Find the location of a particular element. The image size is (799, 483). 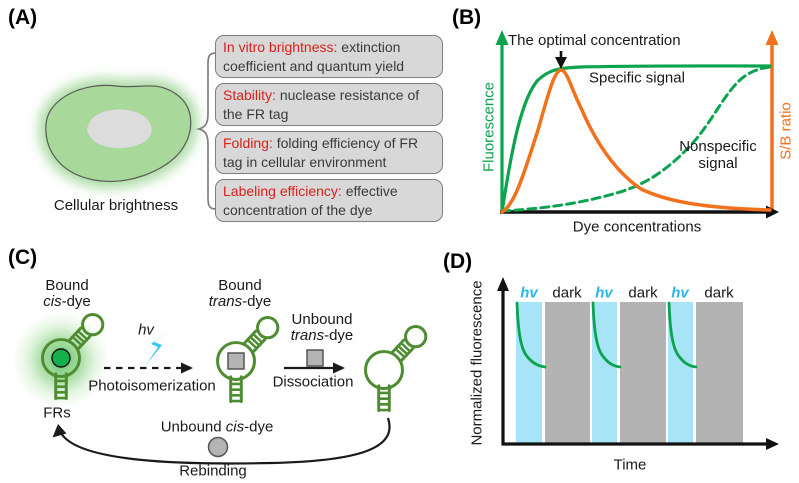

sb-ratio-axis-label: S/B ratio is located at coordinates (786, 131).